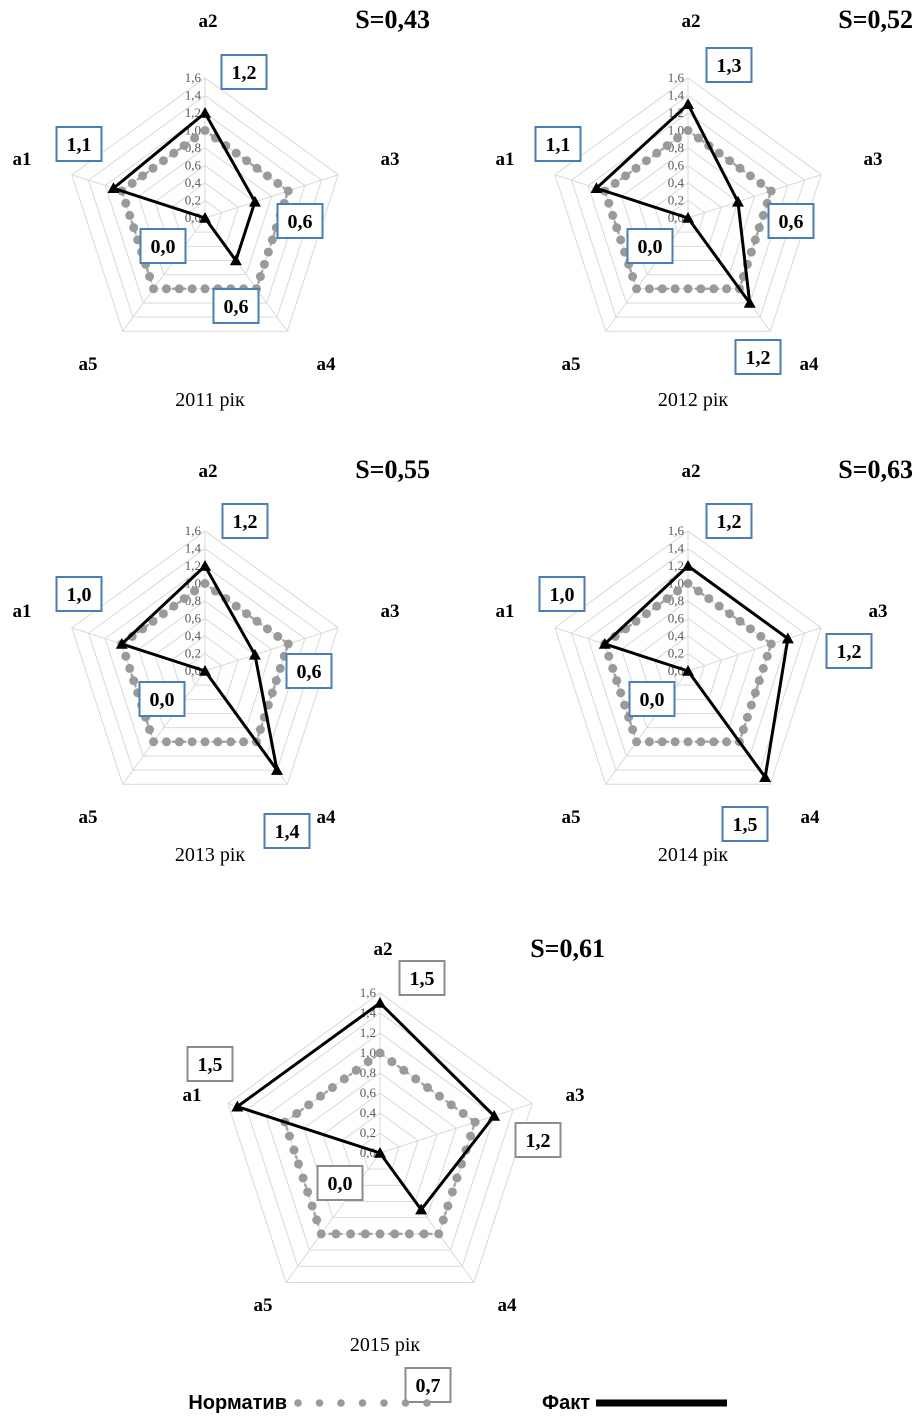  What do you see at coordinates (193, 618) in the screenshot?
I see `r-tick-label: 0,6` at bounding box center [193, 618].